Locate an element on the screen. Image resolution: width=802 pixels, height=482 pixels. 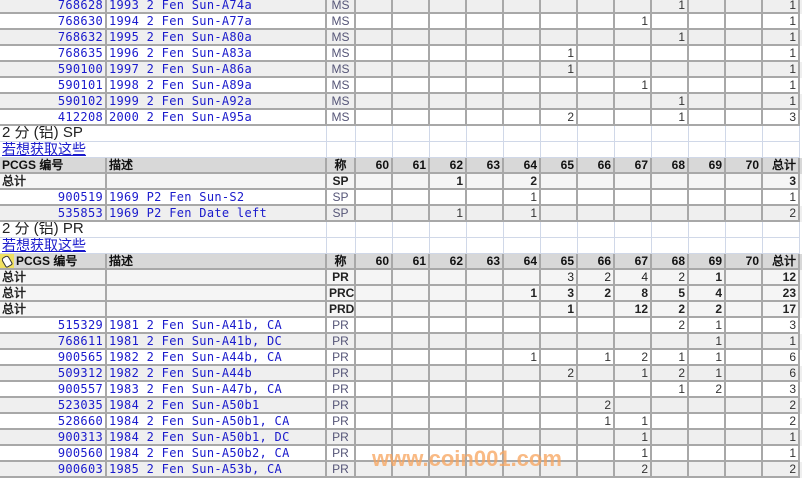
grade-count-68: 1 is located at coordinates (670, 358).